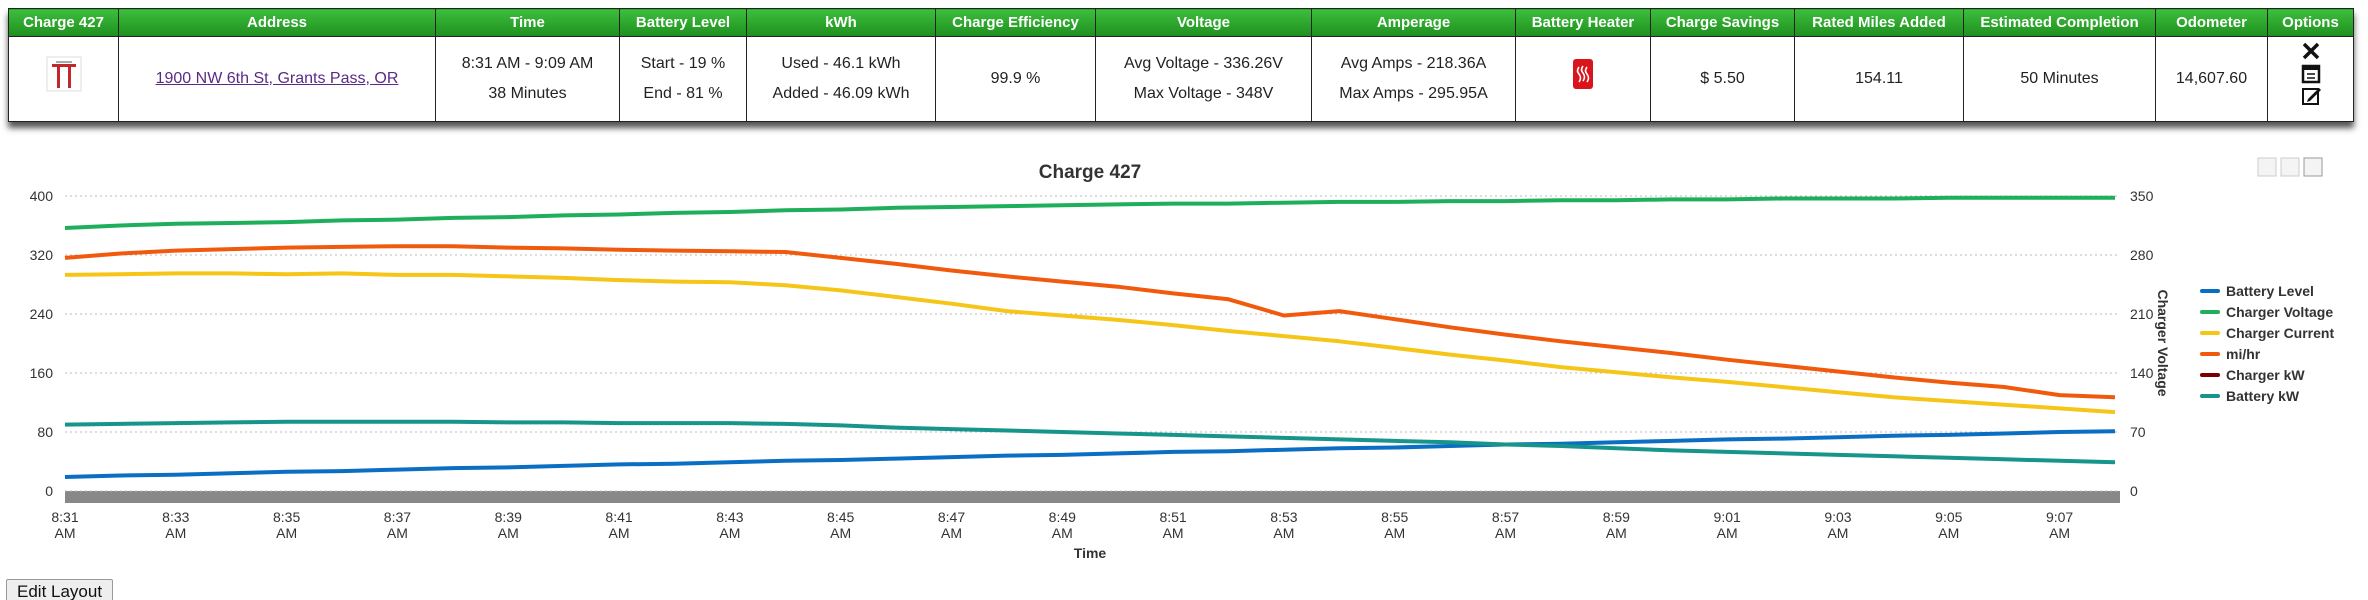  Describe the element at coordinates (63, 73) in the screenshot. I see `tesla-icon` at that location.